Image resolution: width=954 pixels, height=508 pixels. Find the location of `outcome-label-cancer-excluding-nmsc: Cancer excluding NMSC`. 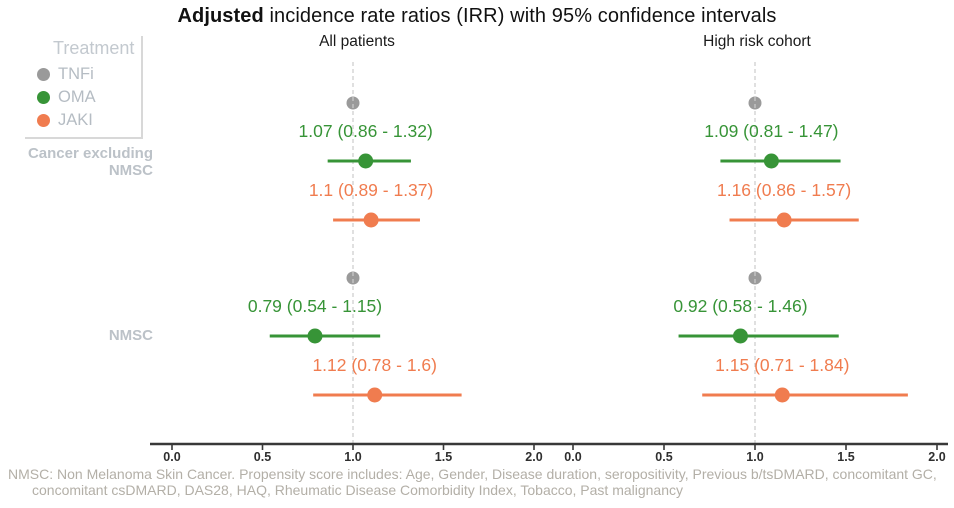

outcome-label-cancer-excluding-nmsc: Cancer excluding NMSC is located at coordinates (90, 162).